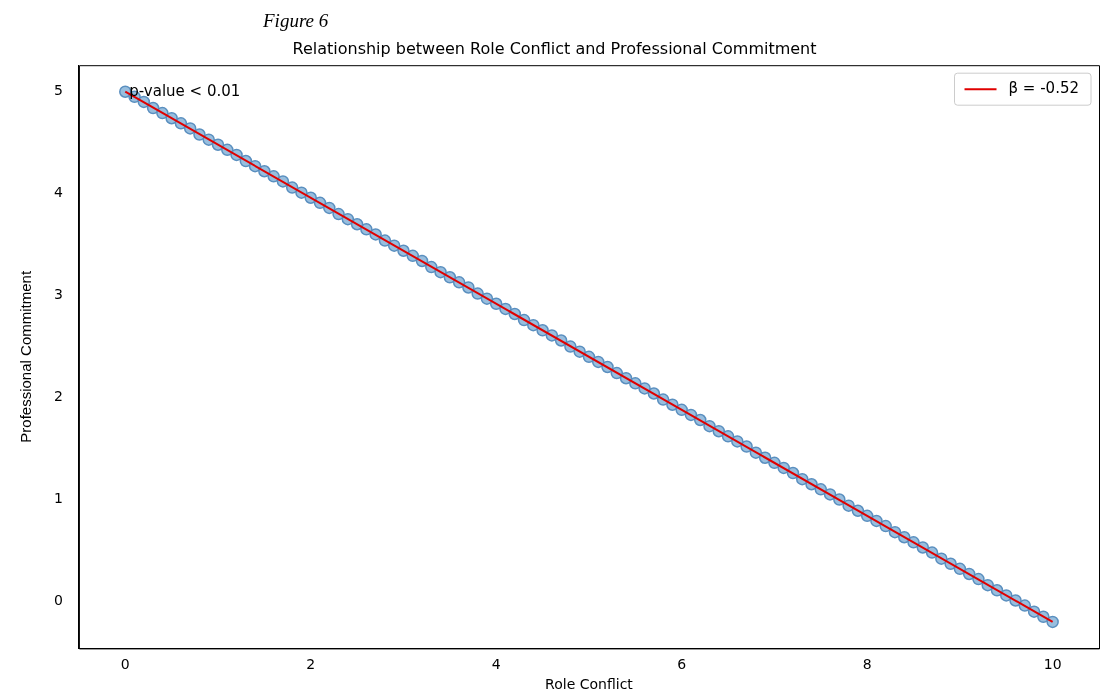  I want to click on chart-title: Relationship between Role Conflict and Professional Commitment, so click(554, 48).